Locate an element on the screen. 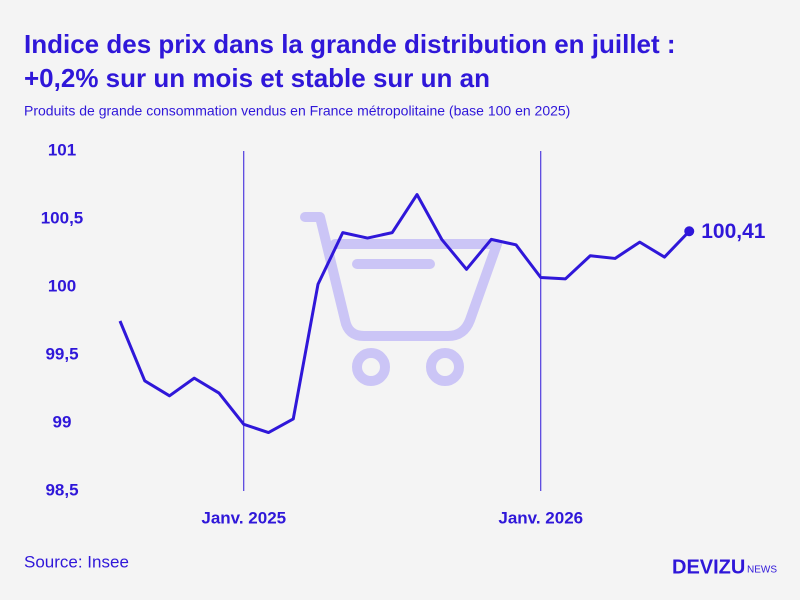 Image resolution: width=800 pixels, height=600 pixels. y-tick-label: 99 is located at coordinates (62, 421).